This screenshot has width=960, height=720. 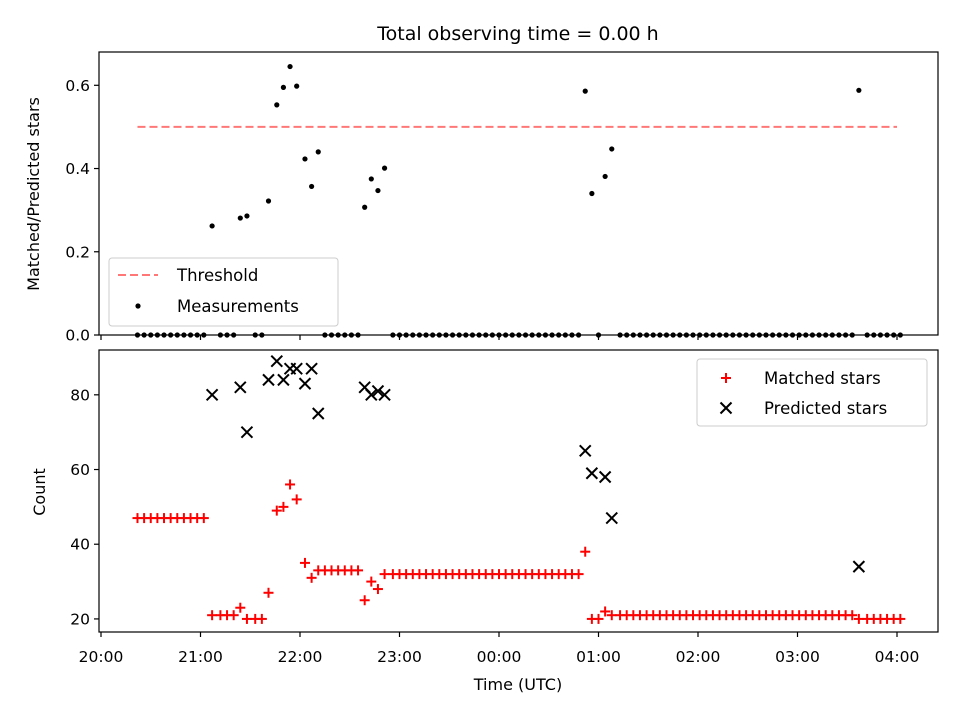 What do you see at coordinates (797, 657) in the screenshot?
I see `x-tick-label-7: 03:00` at bounding box center [797, 657].